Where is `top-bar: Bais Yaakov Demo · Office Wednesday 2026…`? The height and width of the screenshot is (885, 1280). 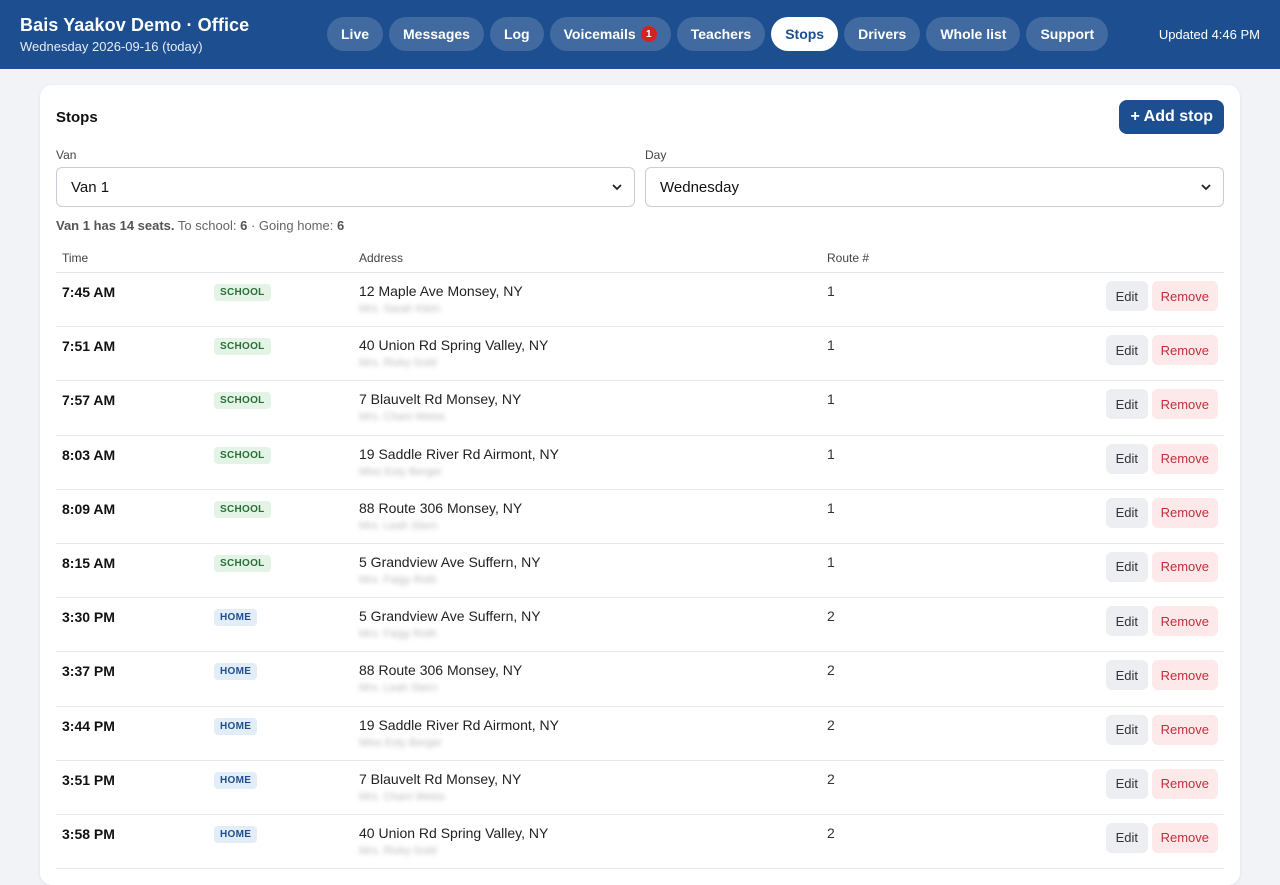
top-bar: Bais Yaakov Demo · Office Wednesday 2026… is located at coordinates (640, 34).